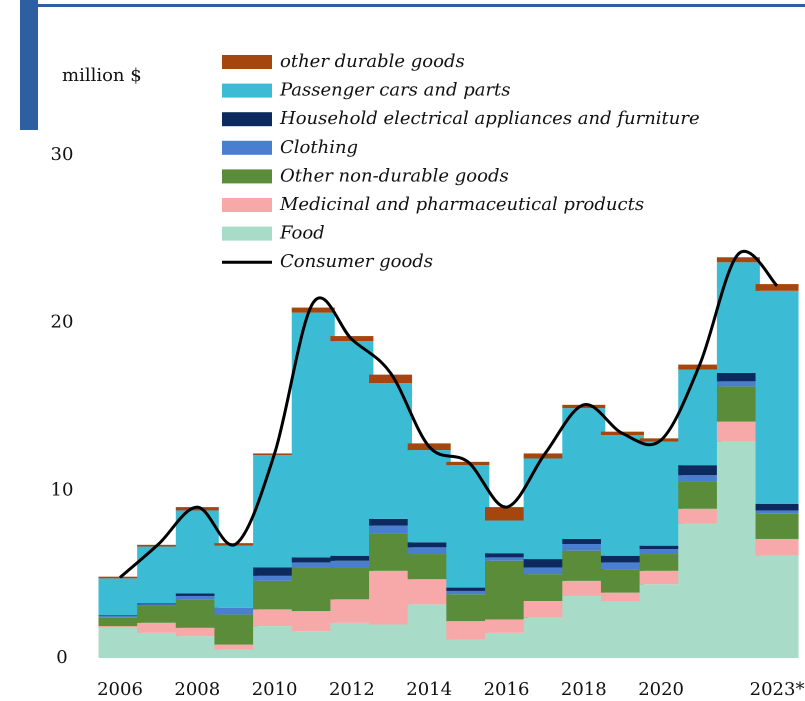 The height and width of the screenshot is (701, 805). I want to click on legend-label: Clothing, so click(319, 147).